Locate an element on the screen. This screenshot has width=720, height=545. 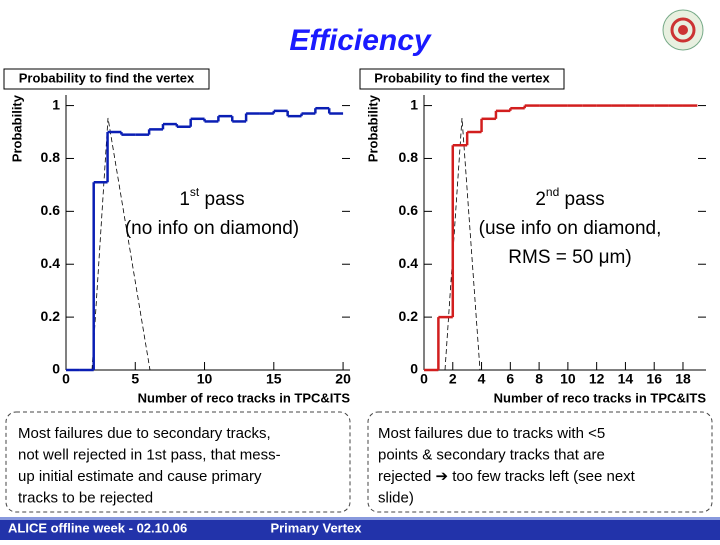
footer-line is located at coordinates (360, 518).